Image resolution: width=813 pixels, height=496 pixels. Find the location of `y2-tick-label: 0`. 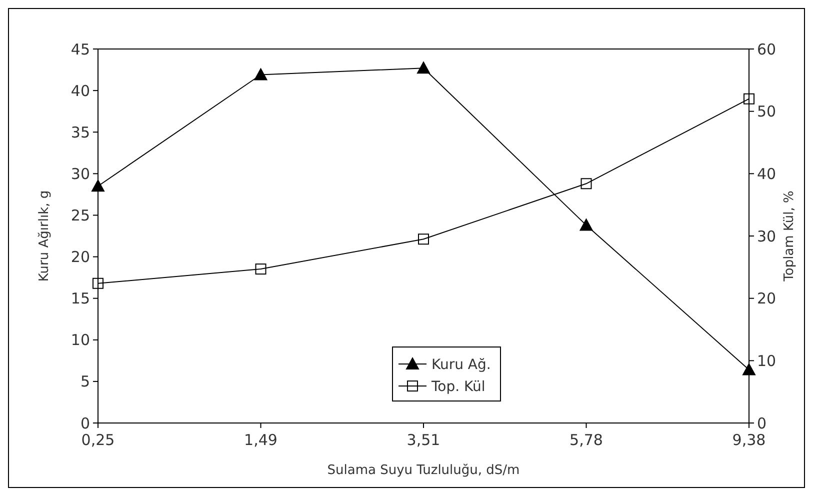

y2-tick-label: 0 is located at coordinates (762, 423).